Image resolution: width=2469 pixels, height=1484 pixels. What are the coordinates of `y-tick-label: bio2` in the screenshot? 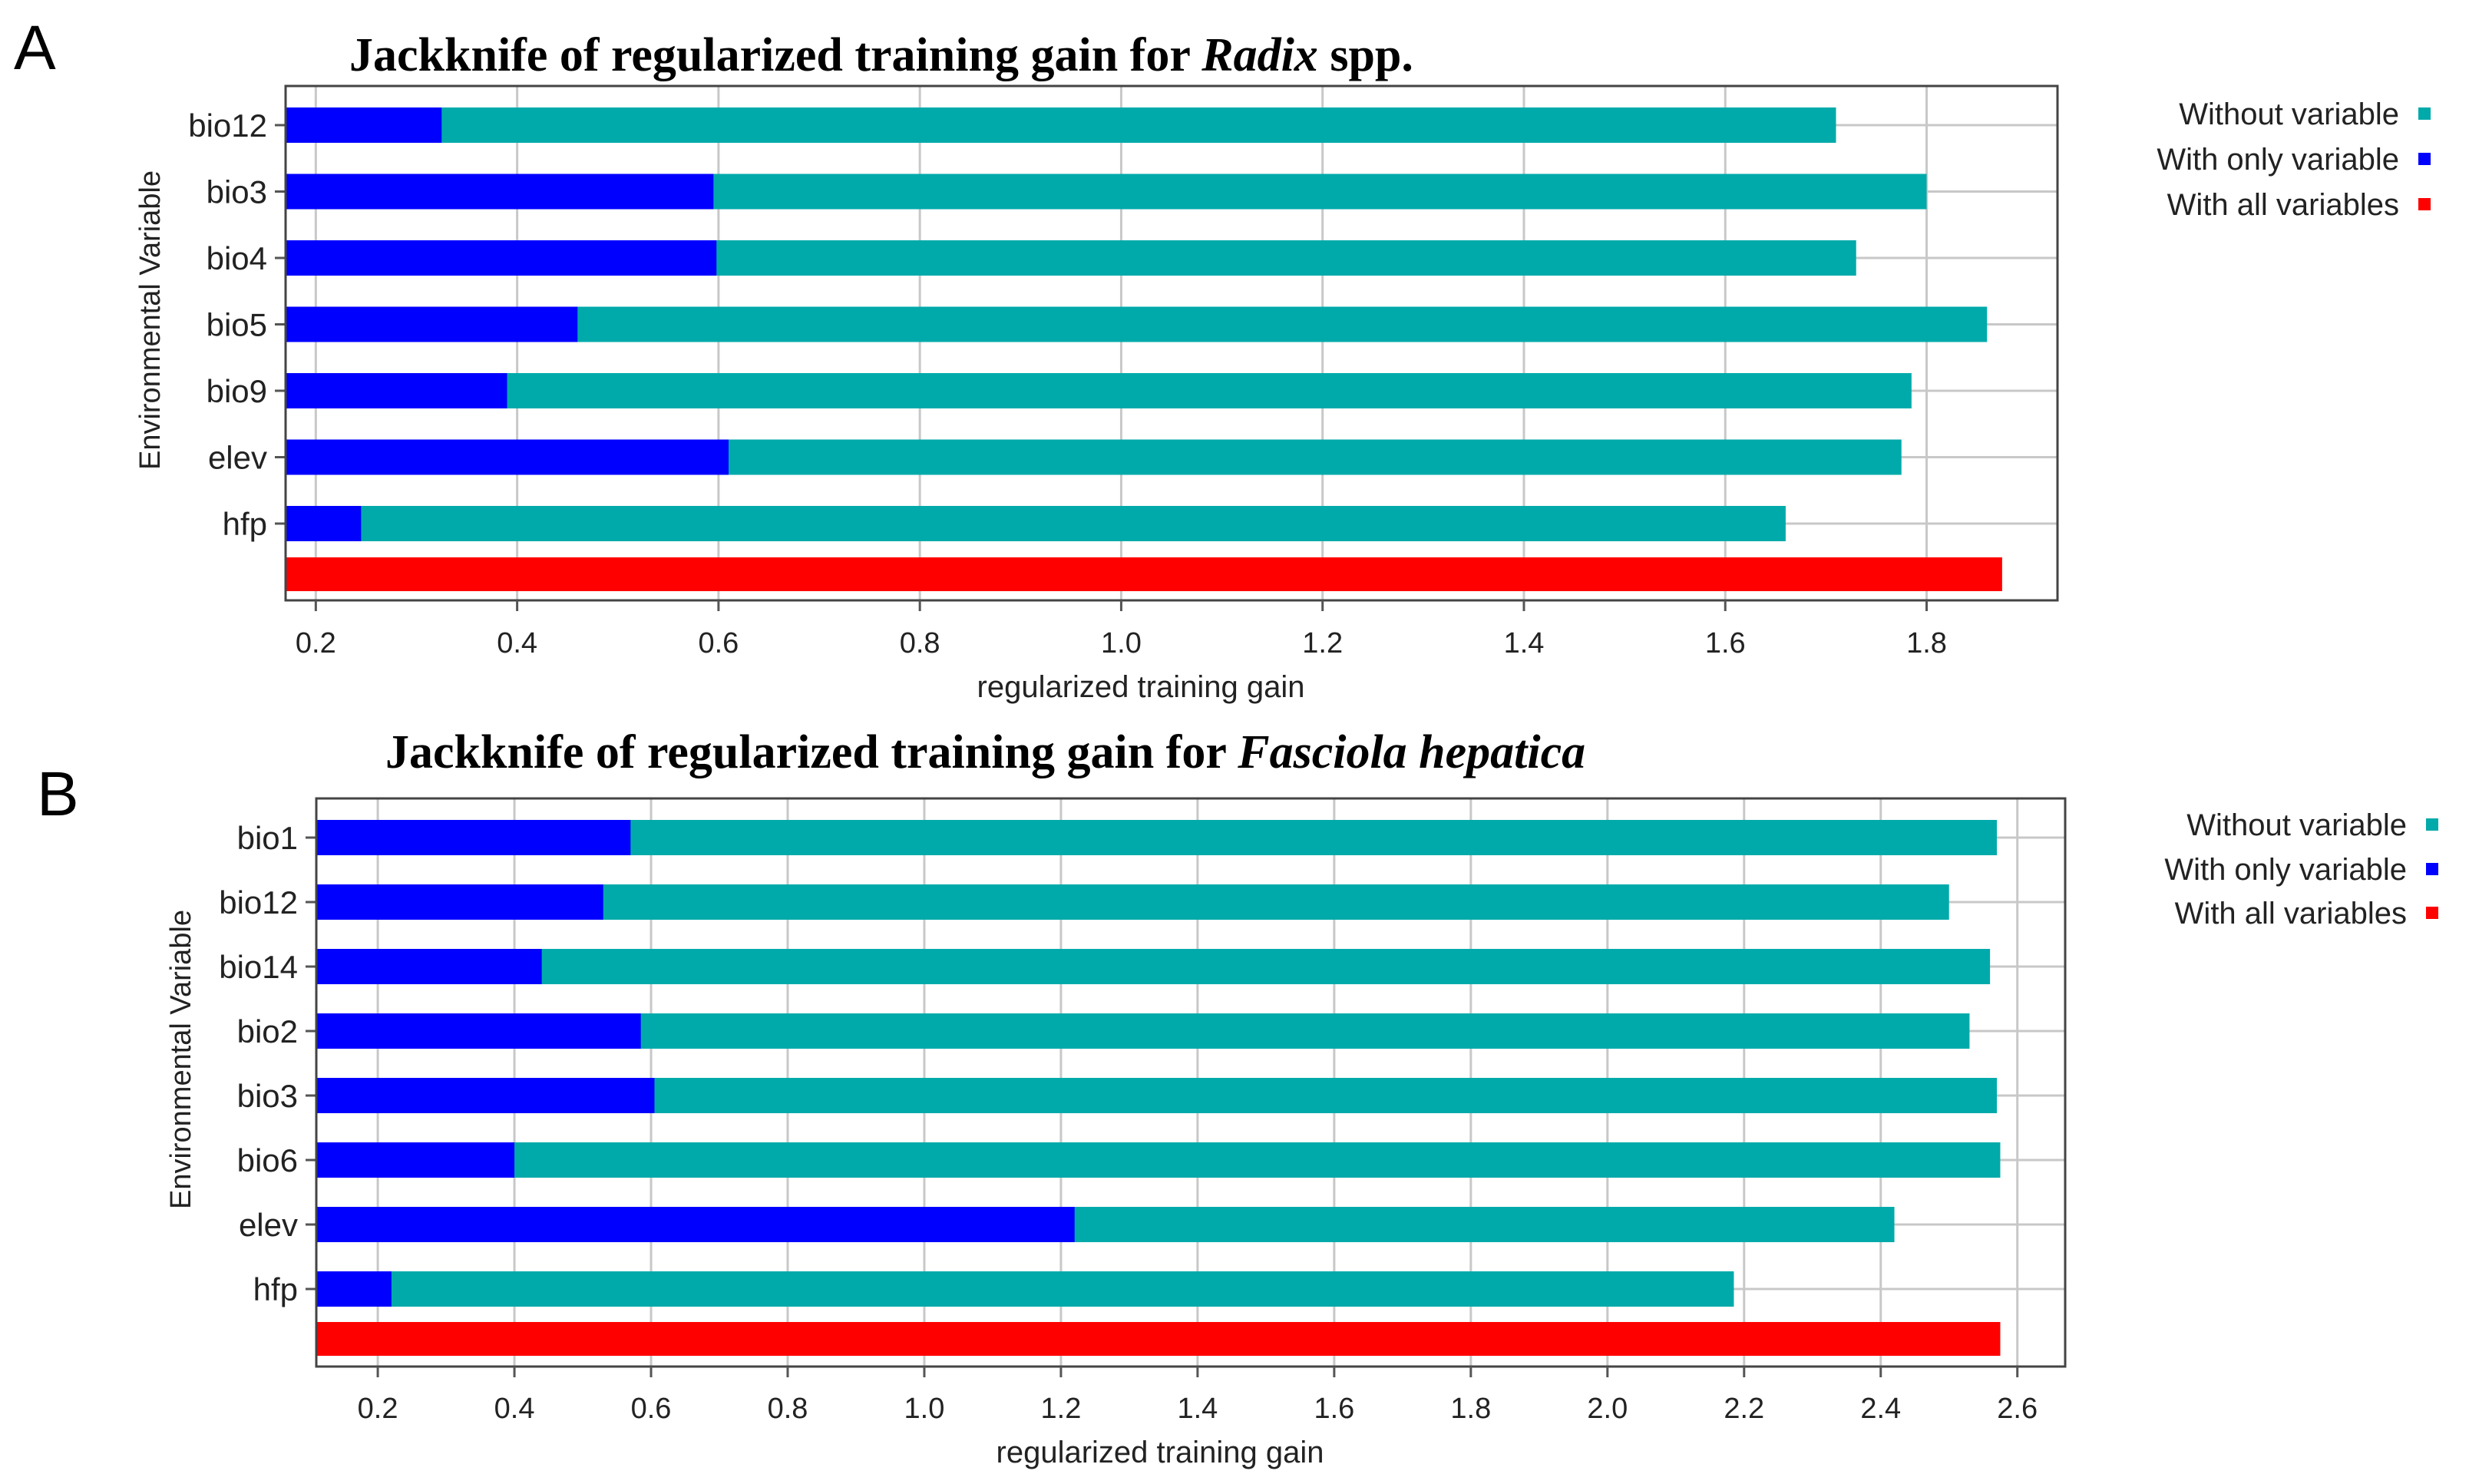 It's located at (267, 1031).